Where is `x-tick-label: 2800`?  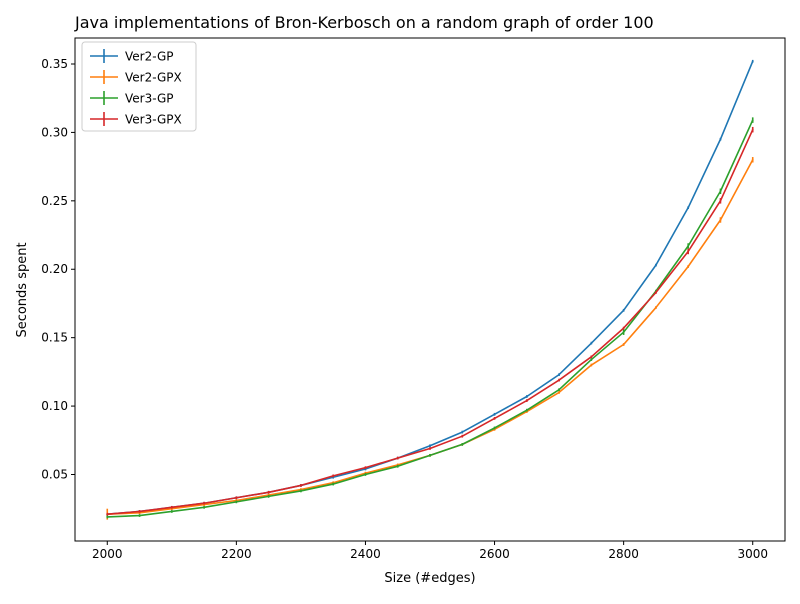
x-tick-label: 2800 is located at coordinates (623, 554).